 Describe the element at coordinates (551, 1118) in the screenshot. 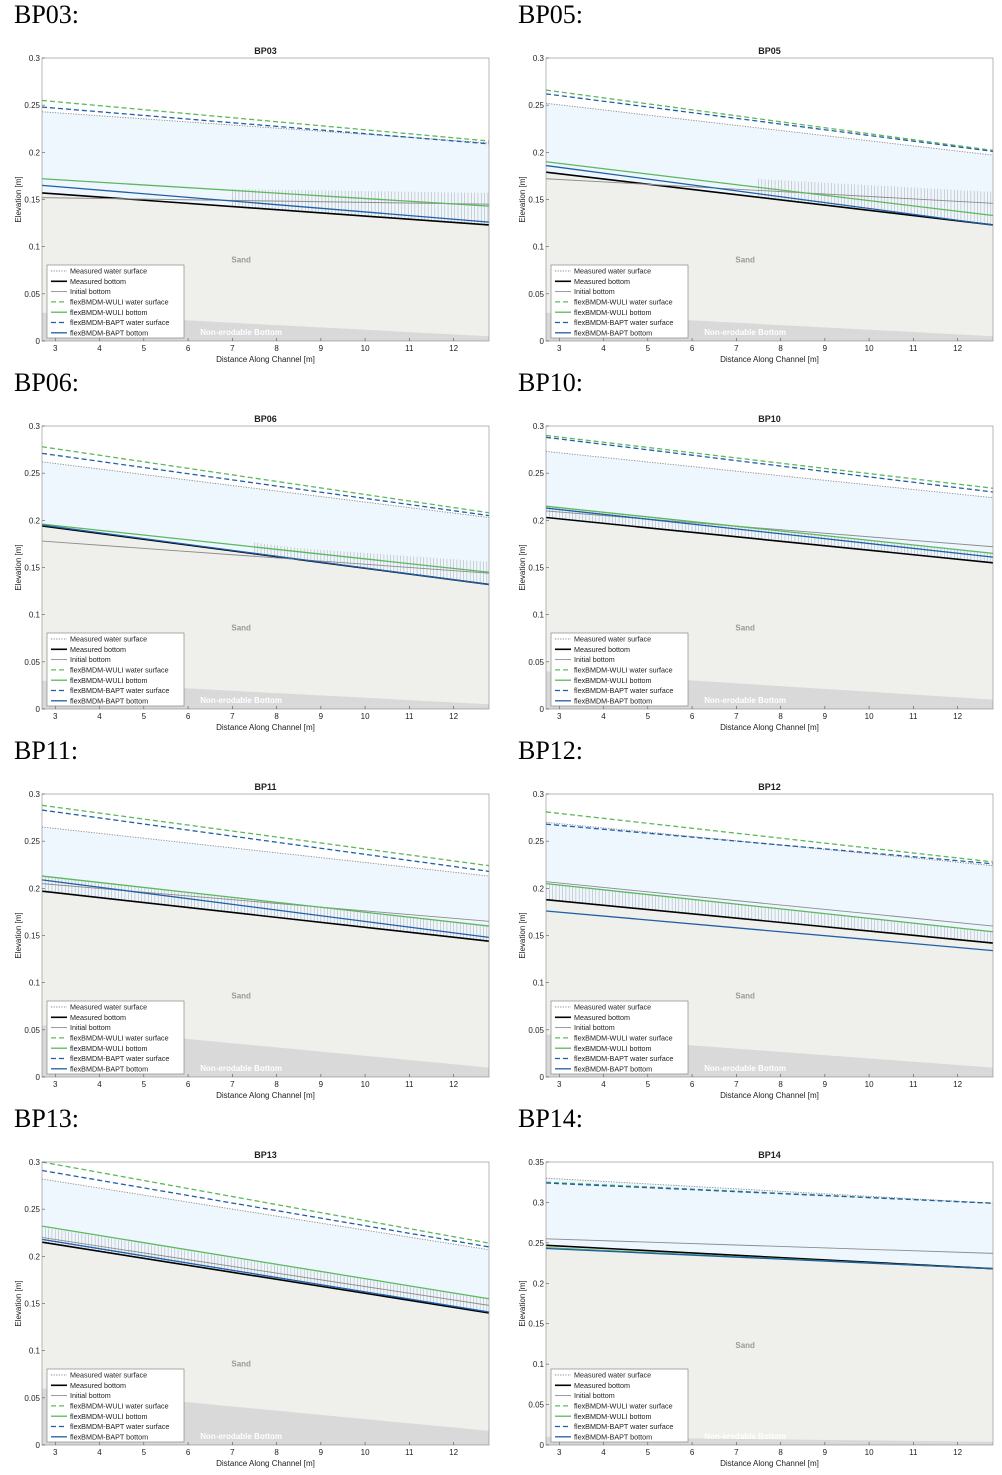

I see `panel-label: BP14:` at that location.